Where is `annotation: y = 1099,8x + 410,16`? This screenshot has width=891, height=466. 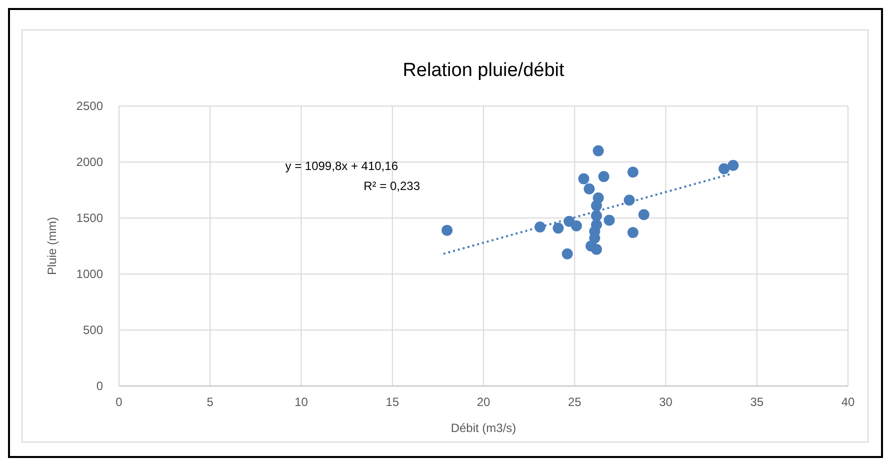 annotation: y = 1099,8x + 410,16 is located at coordinates (341, 166).